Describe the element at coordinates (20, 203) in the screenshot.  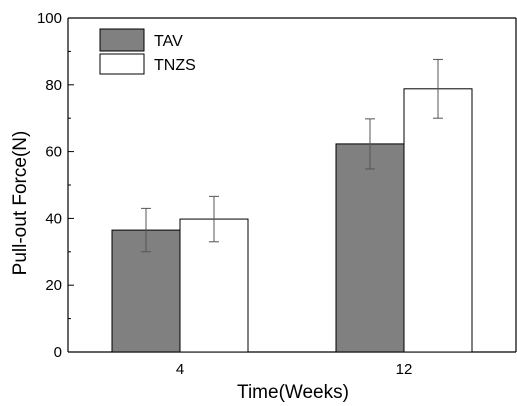
I see `y-axis-label: Pull-out Force(N)` at that location.